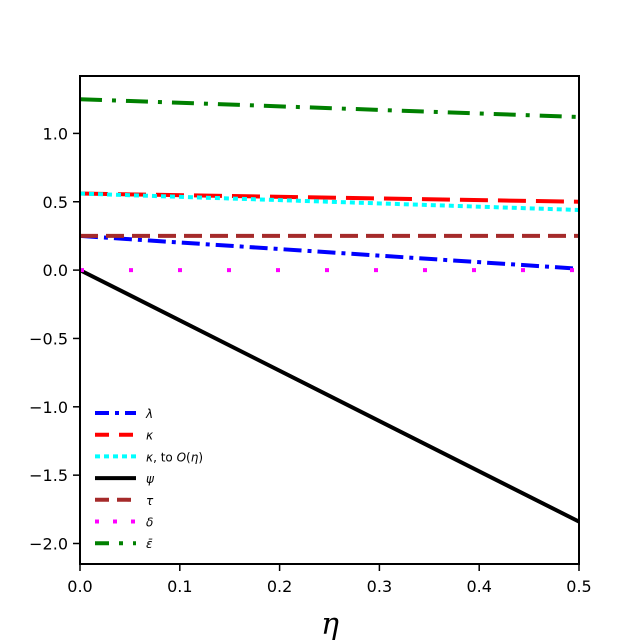 The width and height of the screenshot is (644, 644). What do you see at coordinates (150, 436) in the screenshot?
I see `legend-label-1: κ` at bounding box center [150, 436].